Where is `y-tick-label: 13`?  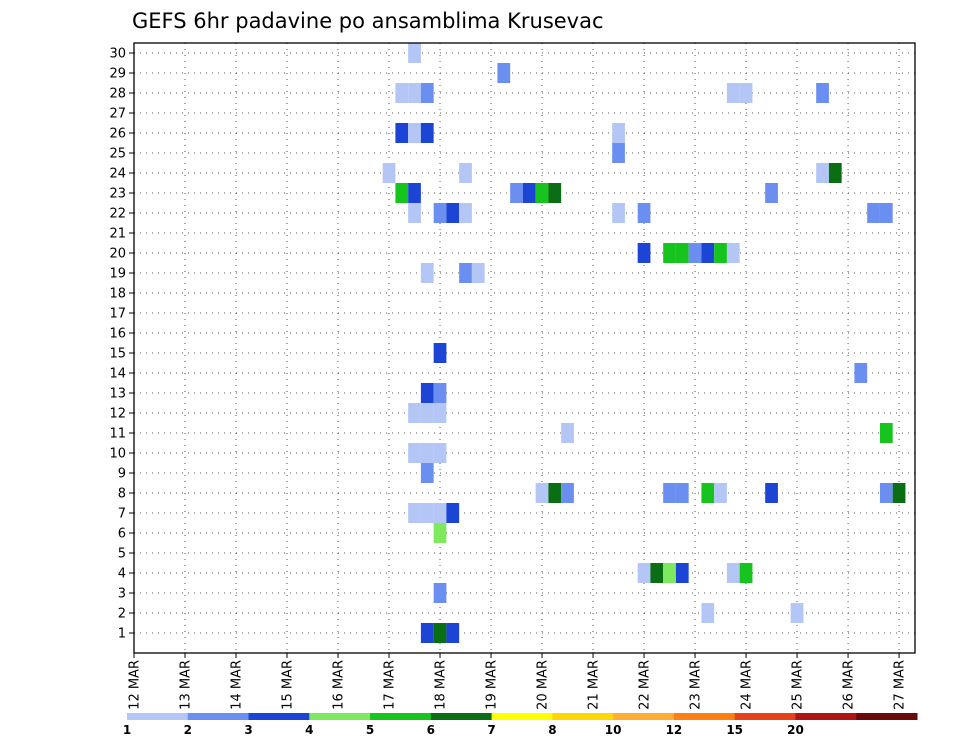 y-tick-label: 13 is located at coordinates (117, 394).